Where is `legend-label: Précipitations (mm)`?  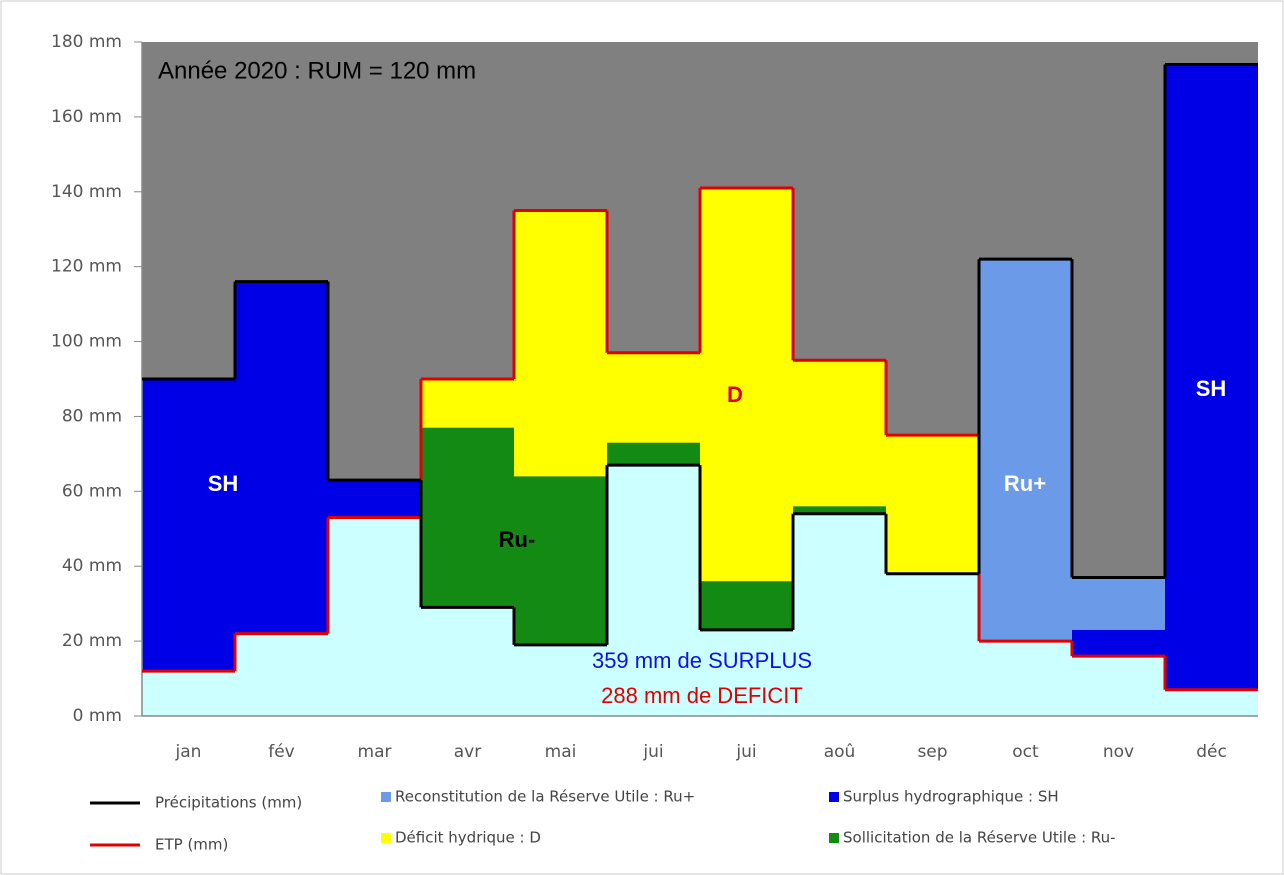 legend-label: Précipitations (mm) is located at coordinates (228, 803).